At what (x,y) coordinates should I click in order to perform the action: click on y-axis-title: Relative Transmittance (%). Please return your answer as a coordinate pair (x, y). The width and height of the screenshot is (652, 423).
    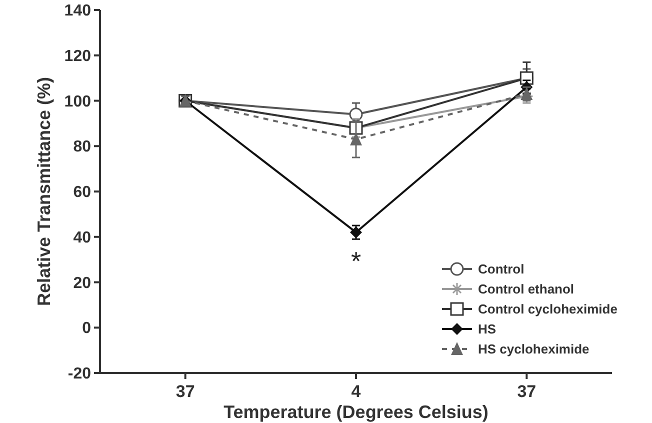
    Looking at the image, I should click on (44, 191).